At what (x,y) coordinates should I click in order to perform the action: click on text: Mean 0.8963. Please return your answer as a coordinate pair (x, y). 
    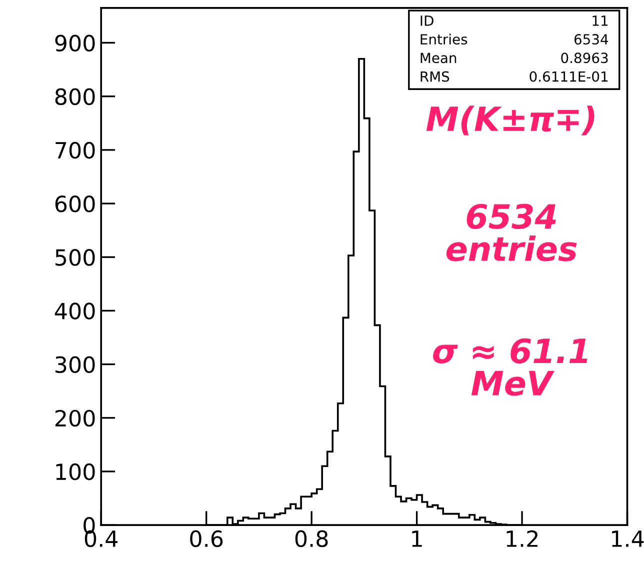
    Looking at the image, I should click on (514, 58).